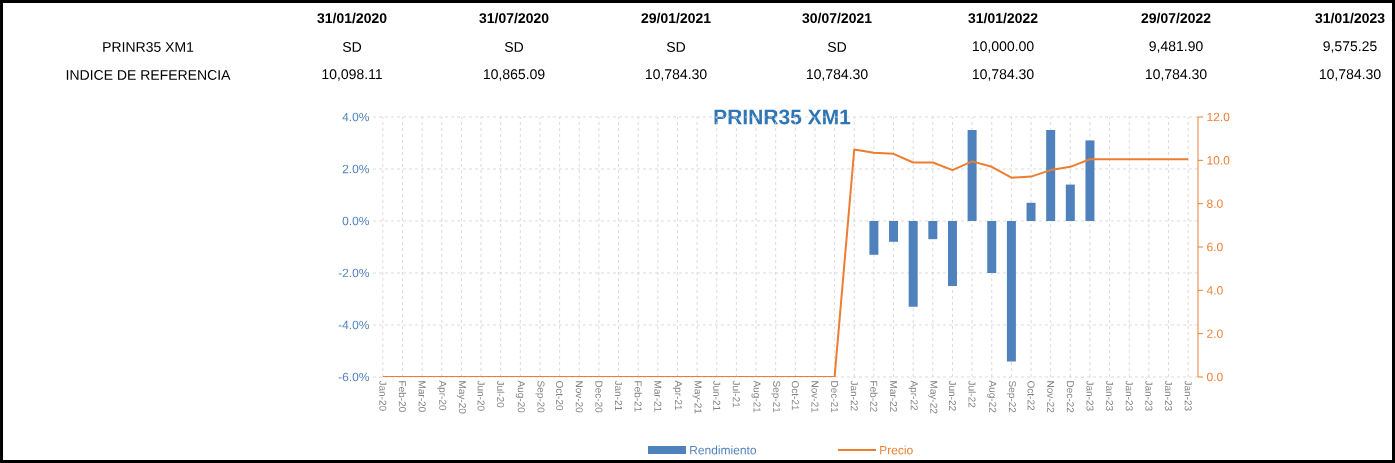 The width and height of the screenshot is (1395, 463). Describe the element at coordinates (776, 396) in the screenshot. I see `x-tick-label: Sep-21` at that location.